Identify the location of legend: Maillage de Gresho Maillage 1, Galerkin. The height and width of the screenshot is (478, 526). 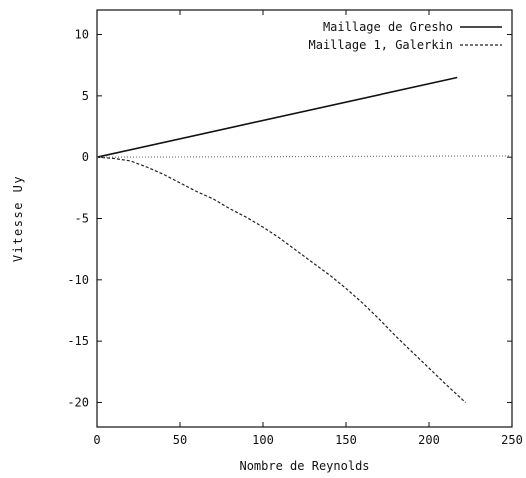
(405, 36).